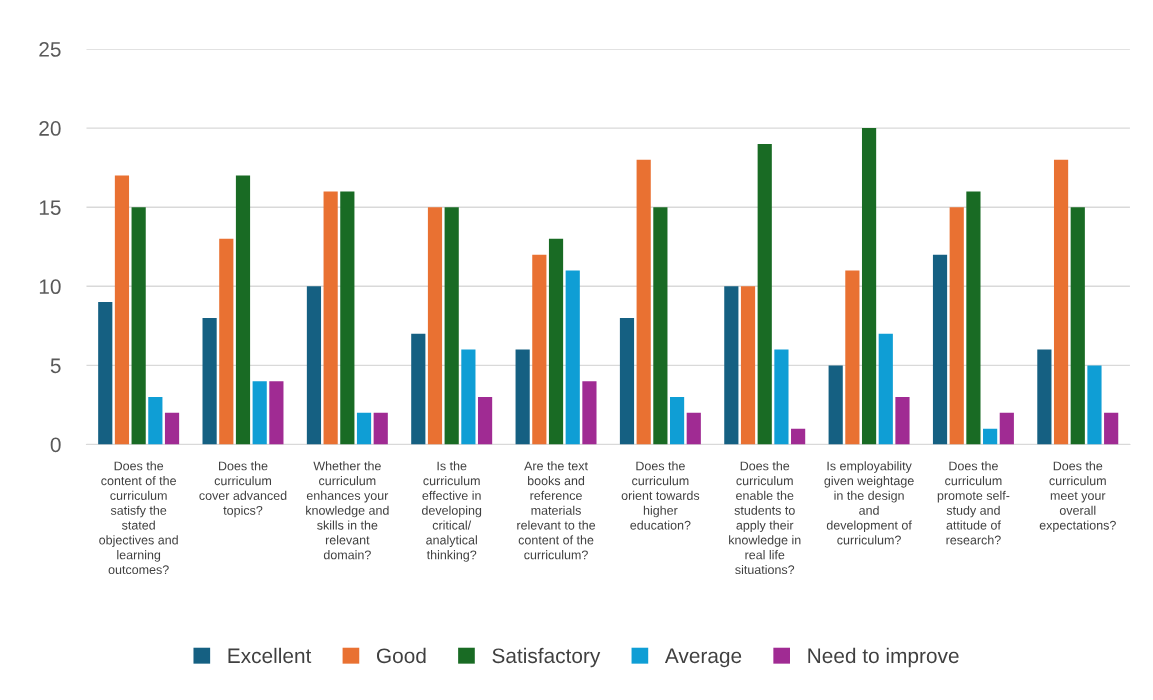 The width and height of the screenshot is (1153, 700). I want to click on x-tick-label: Whether the curriculum enhances your knowledge and skills in the relevant domain?, so click(347, 510).